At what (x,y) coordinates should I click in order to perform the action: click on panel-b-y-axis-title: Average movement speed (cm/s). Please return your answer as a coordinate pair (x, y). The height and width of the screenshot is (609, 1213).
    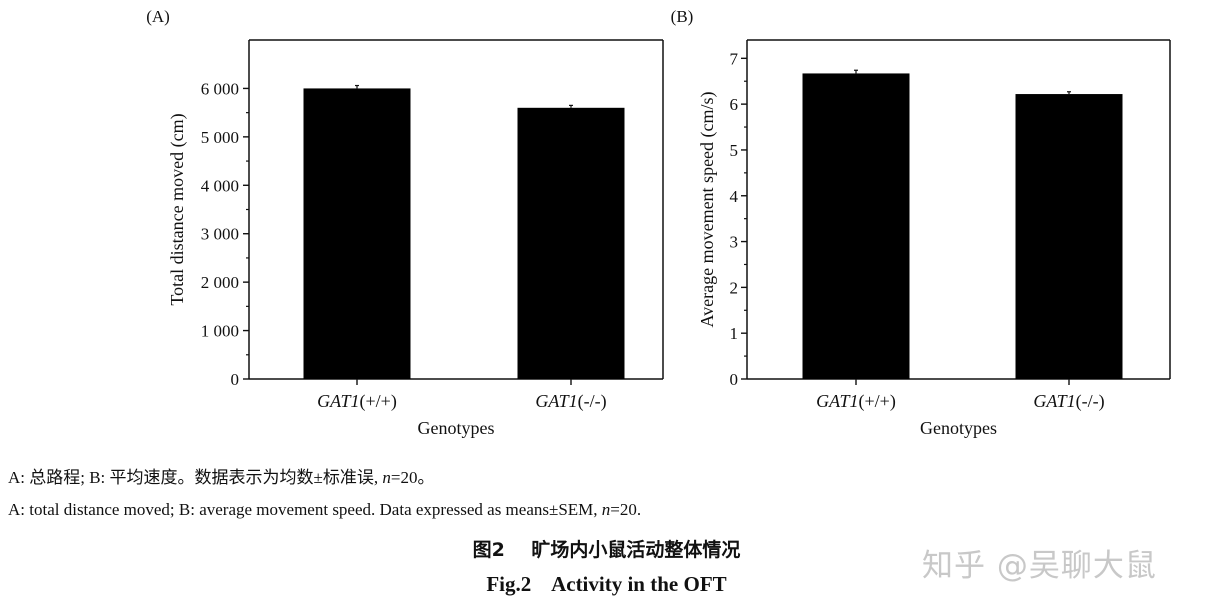
    Looking at the image, I should click on (707, 209).